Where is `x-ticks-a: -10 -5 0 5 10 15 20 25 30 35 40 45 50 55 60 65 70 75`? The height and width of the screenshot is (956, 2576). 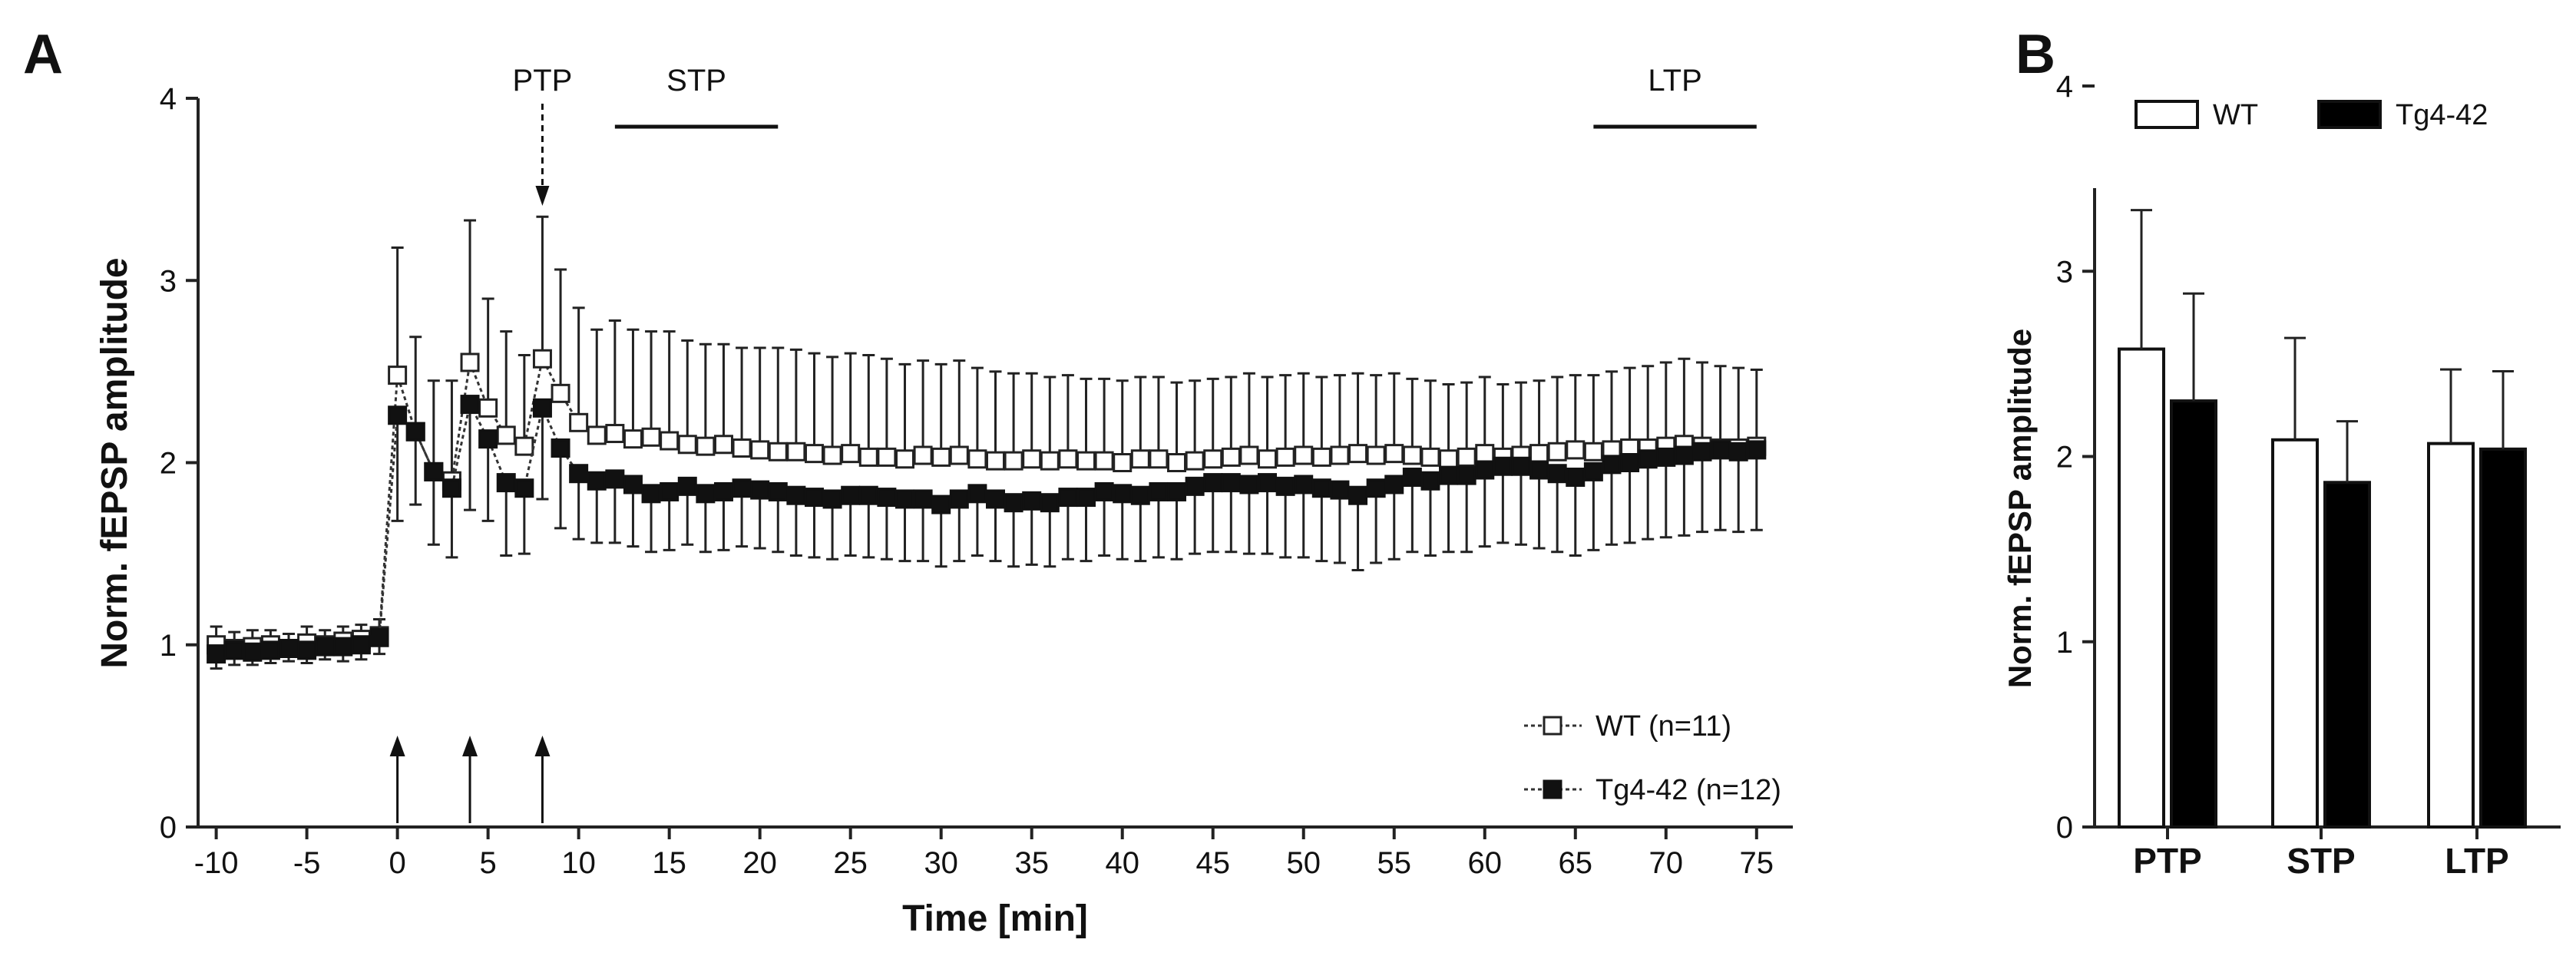 x-ticks-a: -10 -5 0 5 10 15 20 25 30 35 40 45 50 55 60 65 70 75 is located at coordinates (984, 853).